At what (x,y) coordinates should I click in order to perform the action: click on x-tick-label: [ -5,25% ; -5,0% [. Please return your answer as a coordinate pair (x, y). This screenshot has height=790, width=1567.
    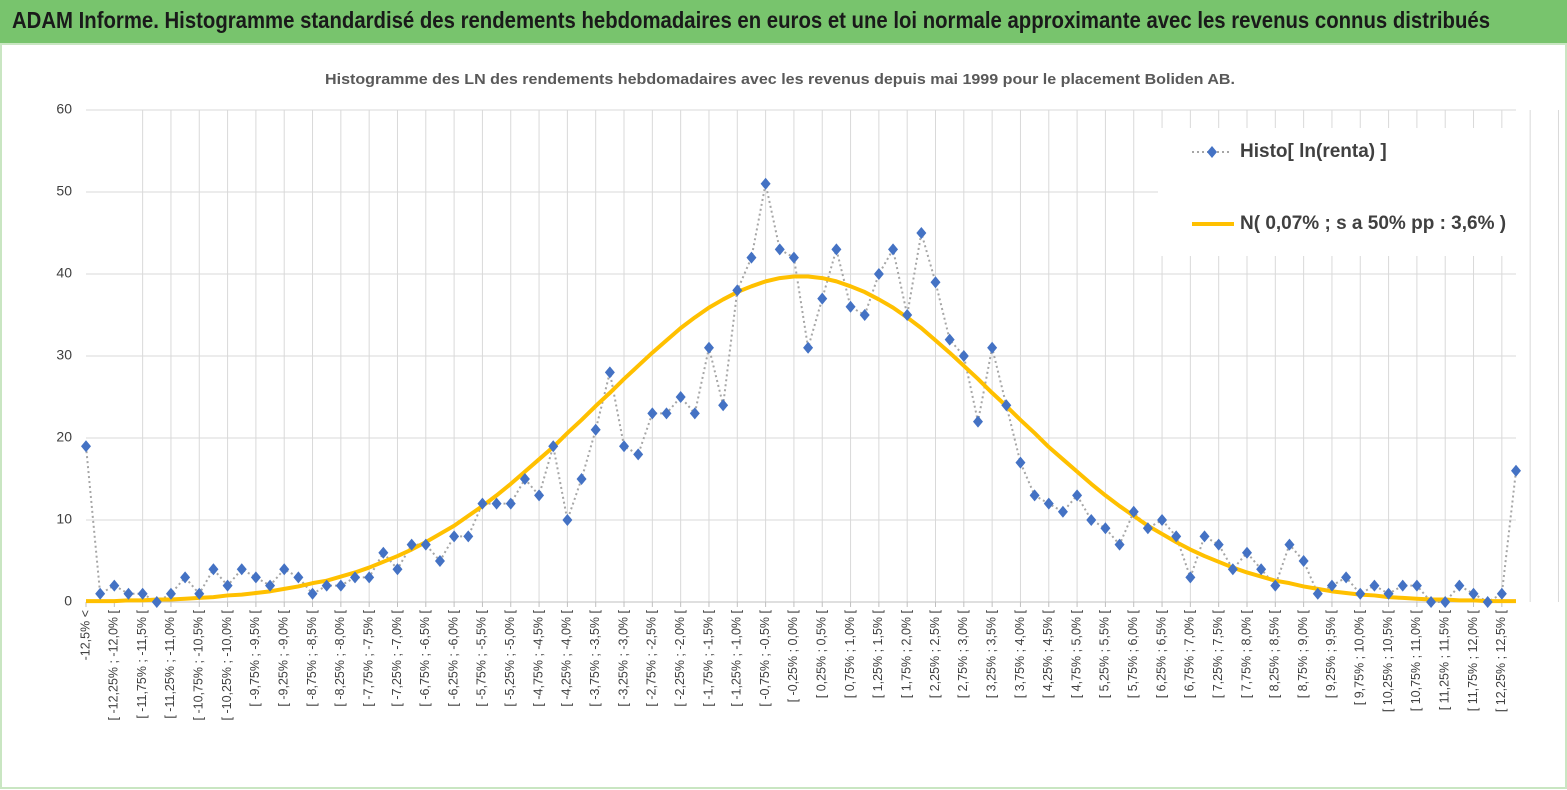
    Looking at the image, I should click on (510, 657).